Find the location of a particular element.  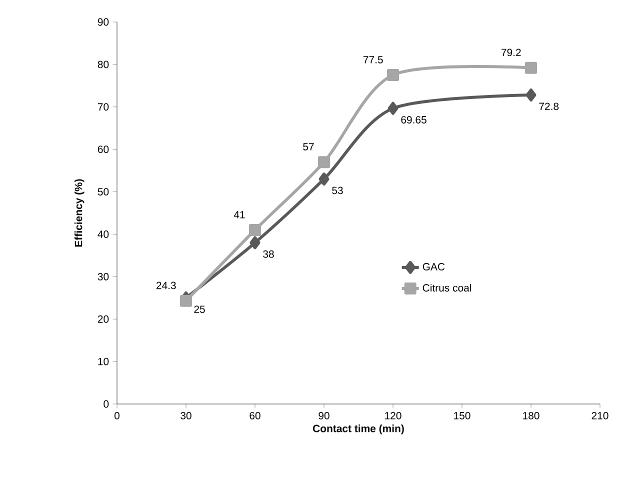

y-tick-label: 80 is located at coordinates (103, 64).